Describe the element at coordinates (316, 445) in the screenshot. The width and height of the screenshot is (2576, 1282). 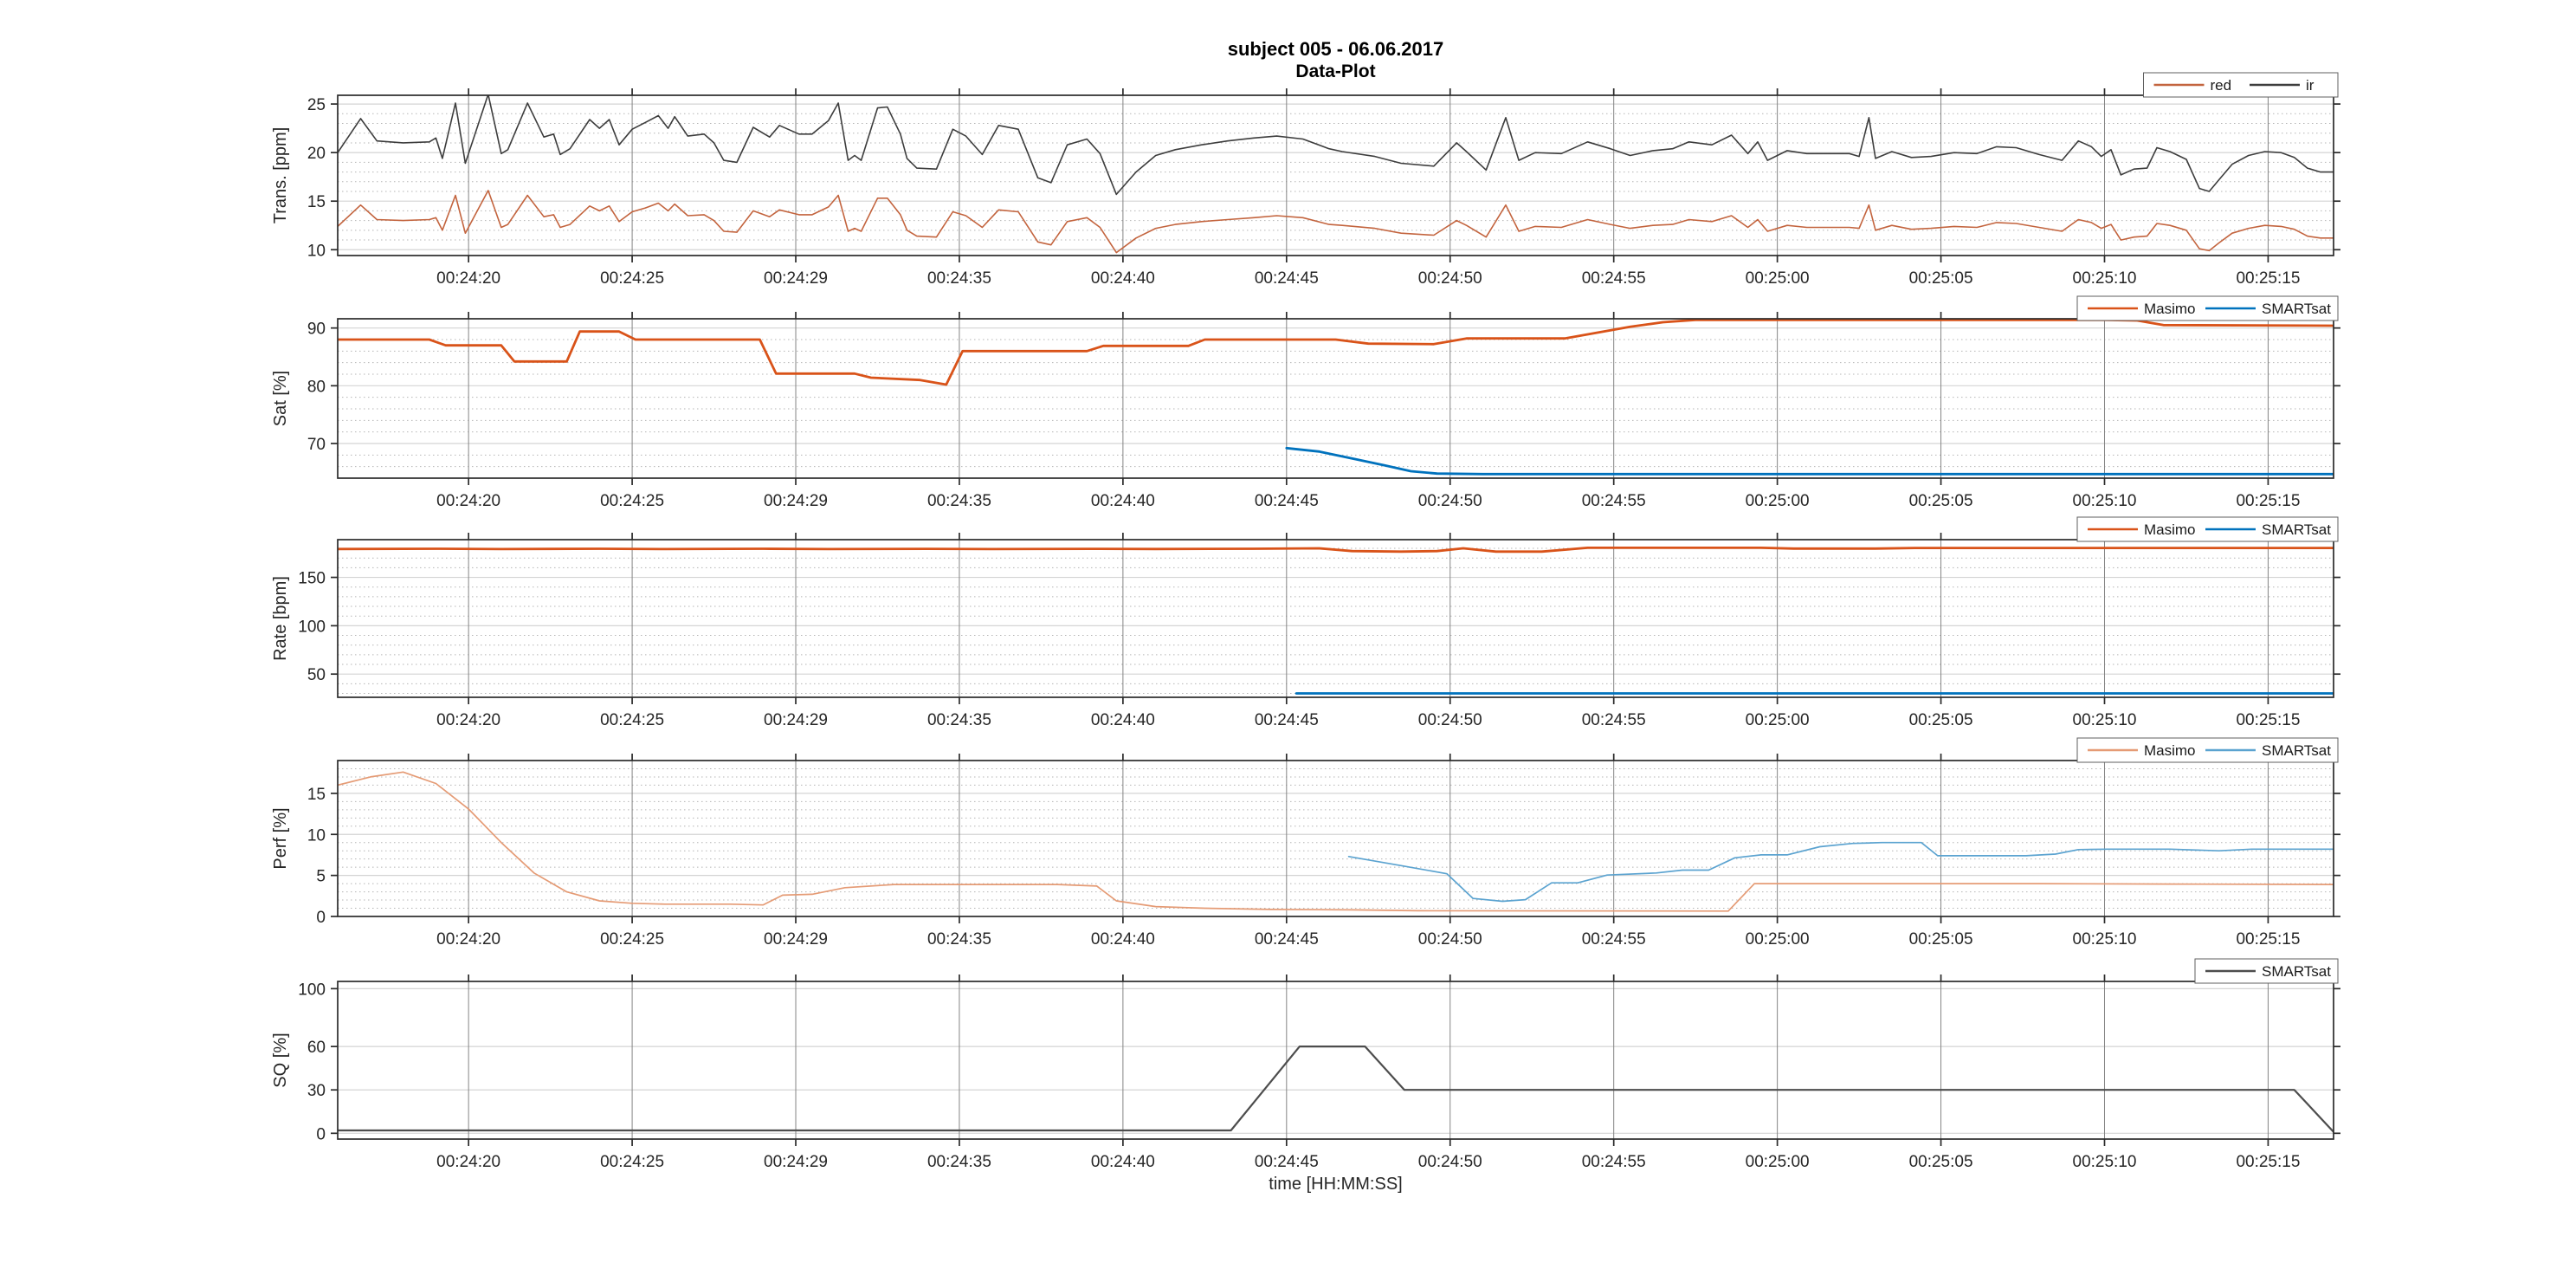
I see `y-tick-label: 70` at that location.